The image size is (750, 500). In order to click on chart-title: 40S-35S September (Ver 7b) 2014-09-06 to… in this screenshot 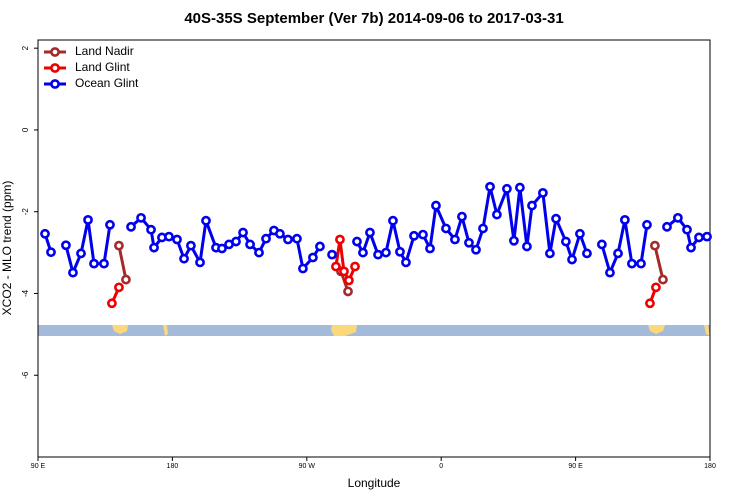, I will do `click(373, 18)`.